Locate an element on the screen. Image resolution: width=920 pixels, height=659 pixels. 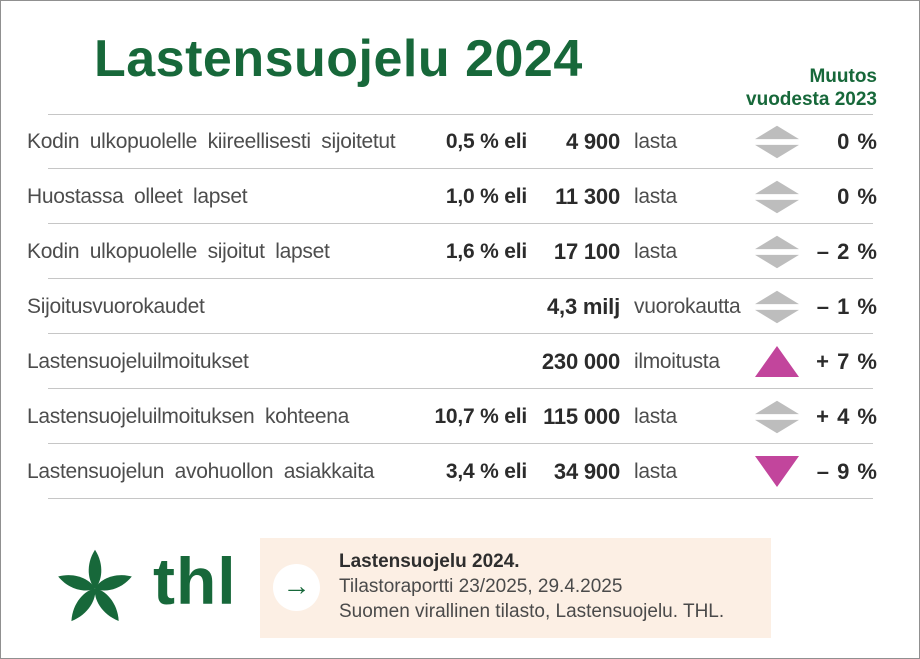
row-count-value: 11 300 is located at coordinates (587, 196).